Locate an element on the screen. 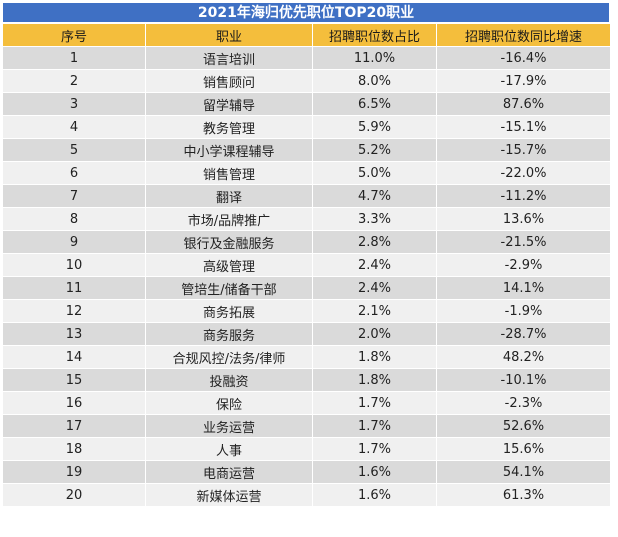 The width and height of the screenshot is (618, 537). table-row: 9 银行及金融服务 2.8% -21.5% is located at coordinates (306, 242).